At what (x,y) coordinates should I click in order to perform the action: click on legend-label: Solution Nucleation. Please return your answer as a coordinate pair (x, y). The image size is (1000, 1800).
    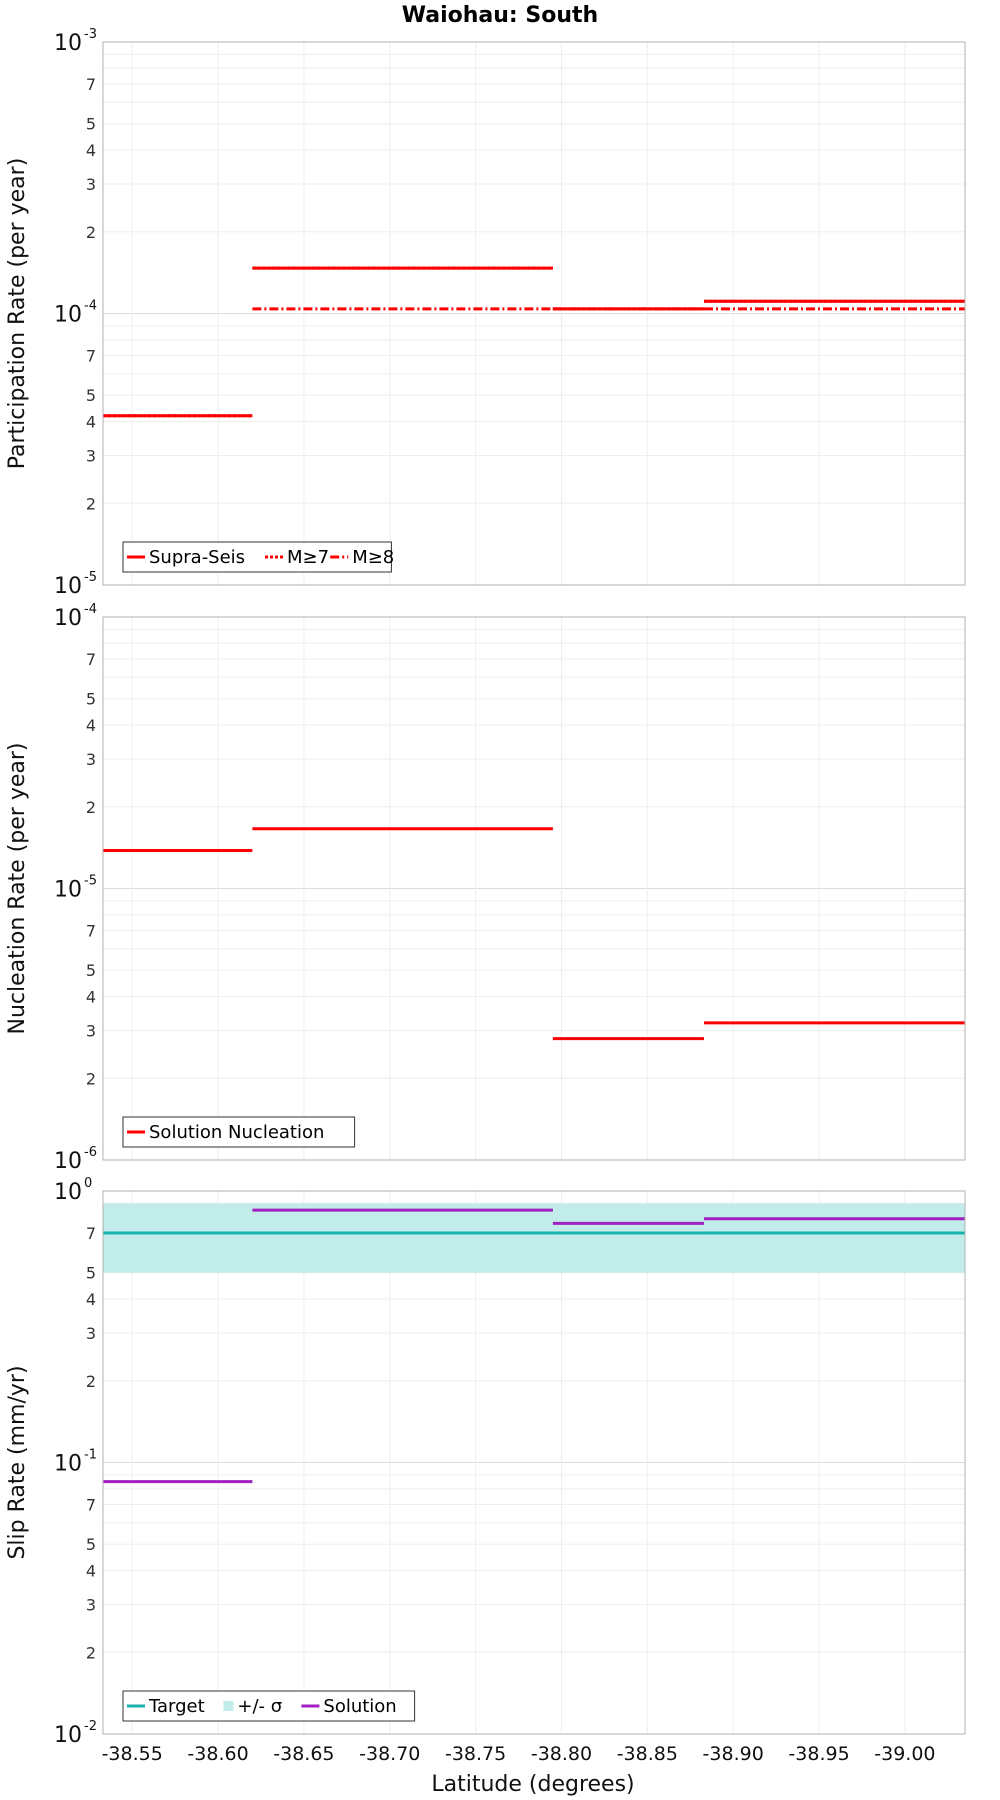
    Looking at the image, I should click on (236, 1132).